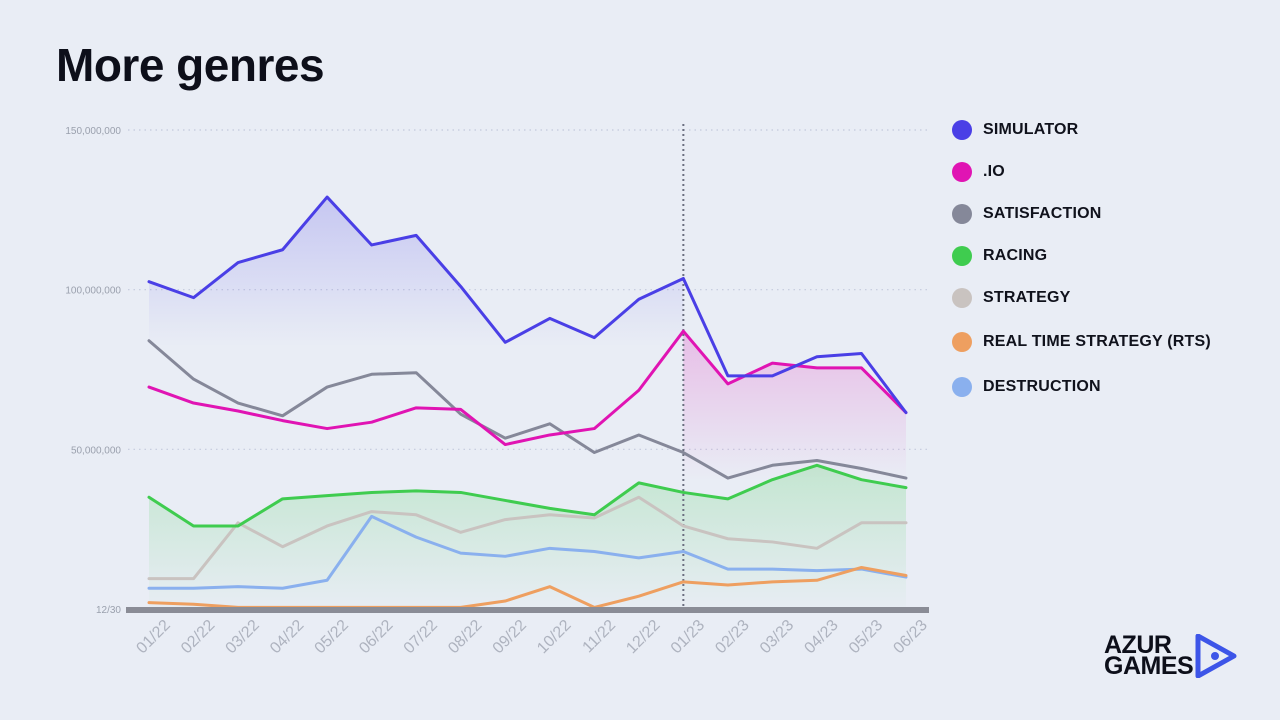 This screenshot has width=1280, height=720. I want to click on legend-label: REAL TIME STRATEGY (RTS), so click(1097, 341).